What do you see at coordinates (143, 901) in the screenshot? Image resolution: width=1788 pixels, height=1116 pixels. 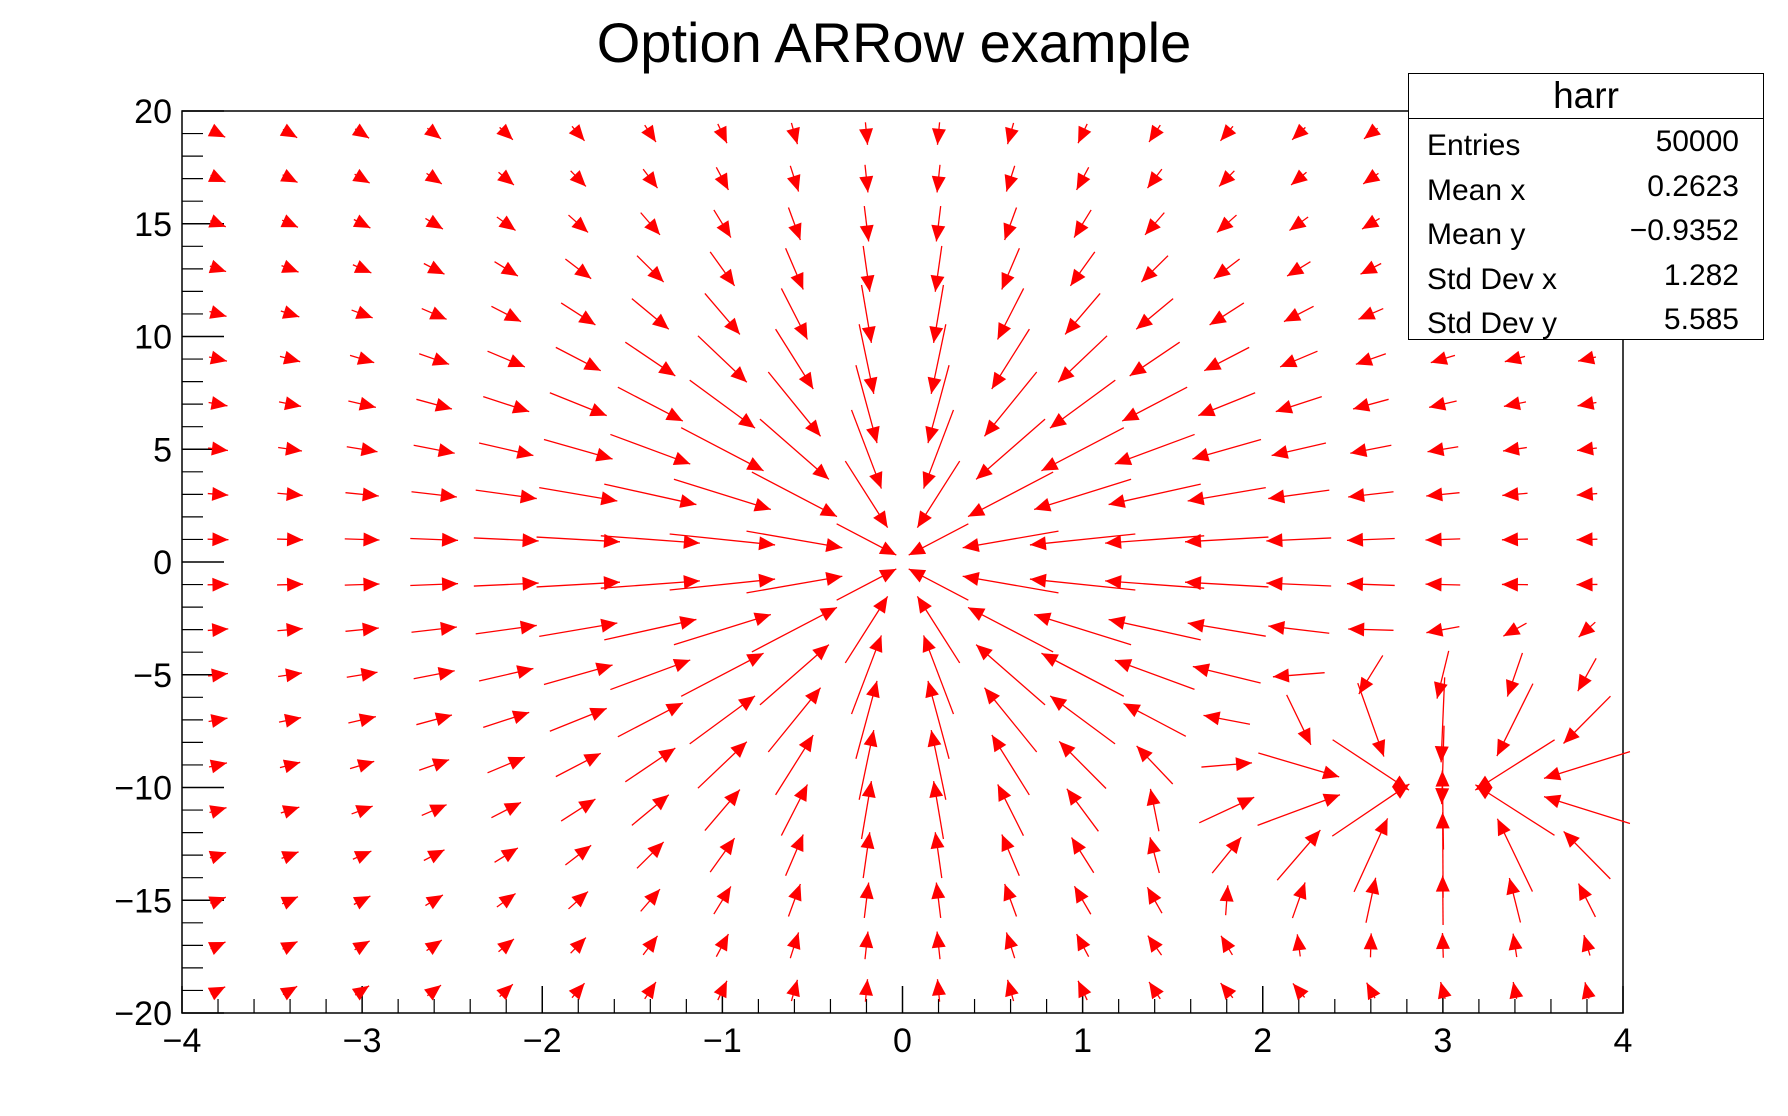 I see `y-tick-label: −15` at bounding box center [143, 901].